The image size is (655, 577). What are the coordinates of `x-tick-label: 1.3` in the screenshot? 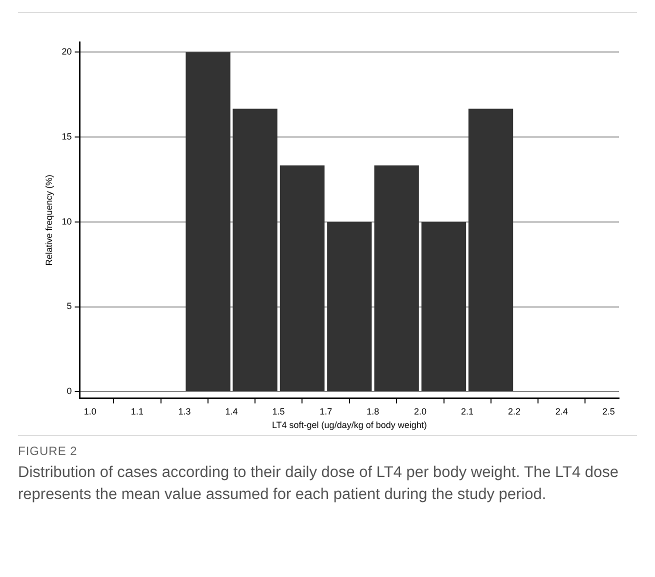 It's located at (184, 411).